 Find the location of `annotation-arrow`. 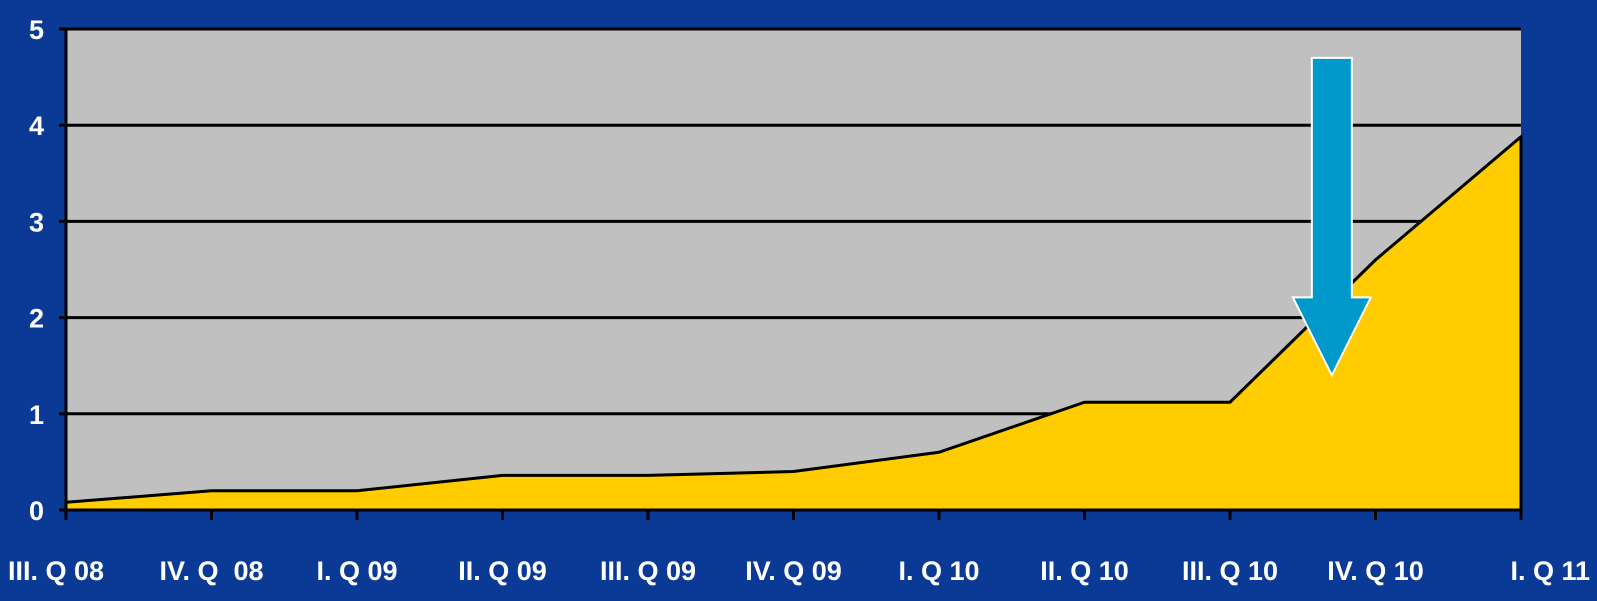

annotation-arrow is located at coordinates (1332, 217).